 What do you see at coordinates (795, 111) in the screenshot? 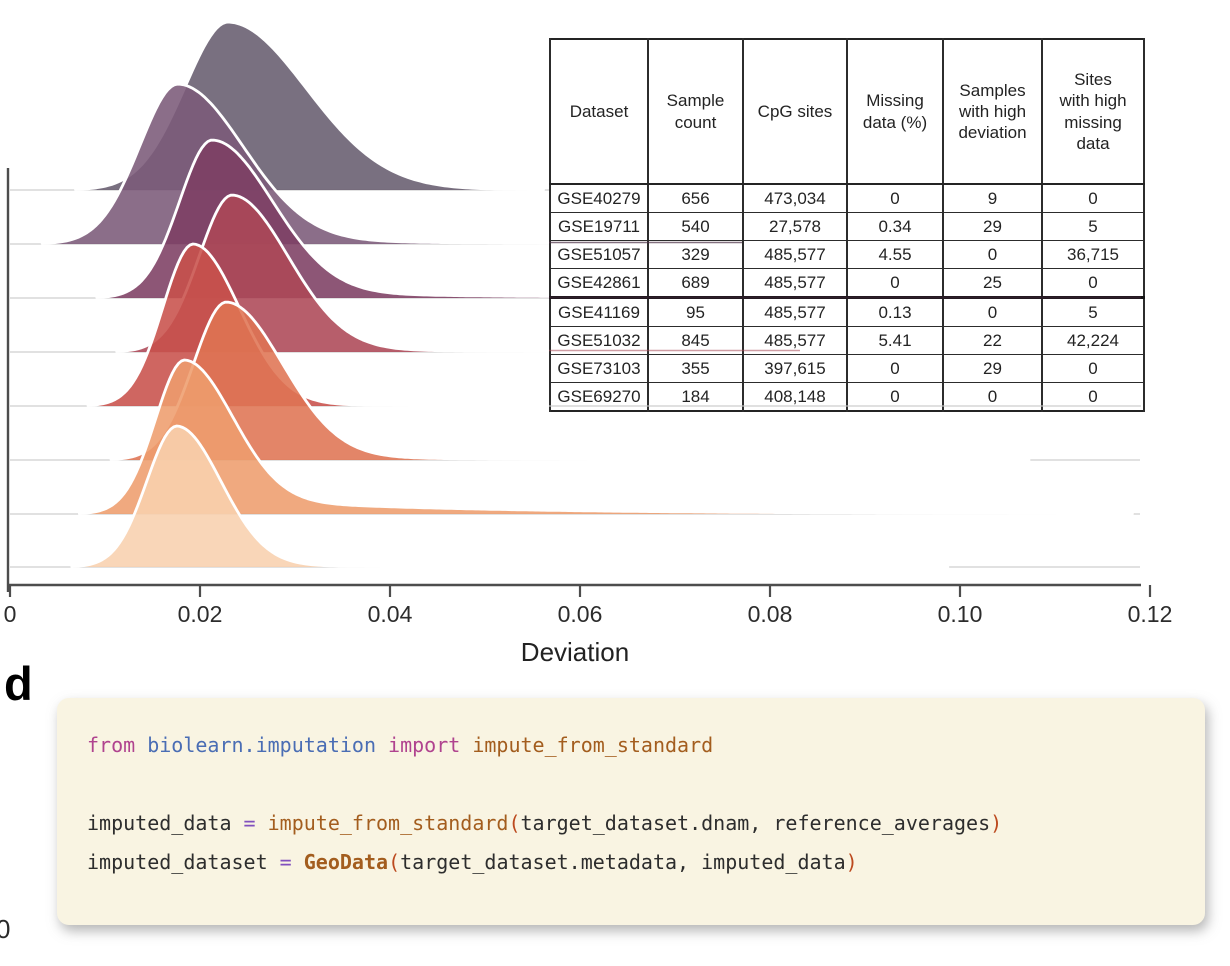
I see `table-header-cell: CpG sites` at bounding box center [795, 111].